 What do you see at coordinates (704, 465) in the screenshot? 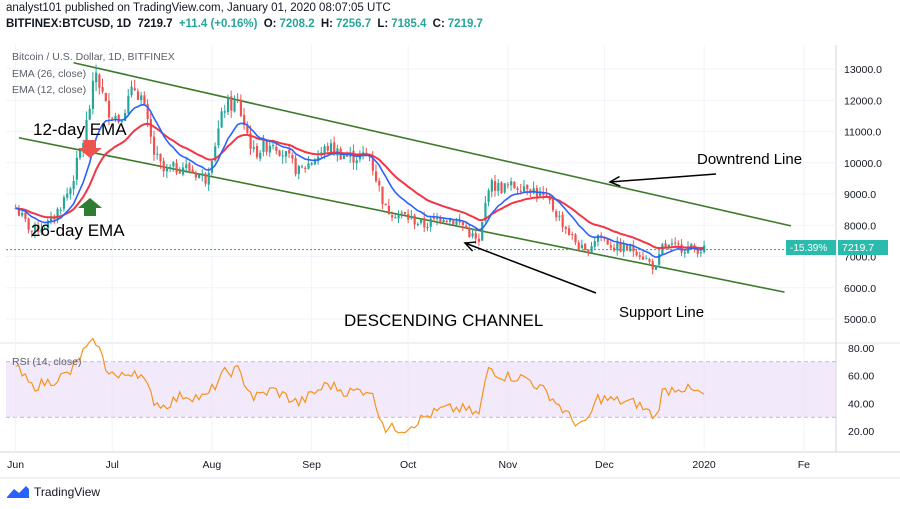
I see `time-tick-label: 2020` at bounding box center [704, 465].